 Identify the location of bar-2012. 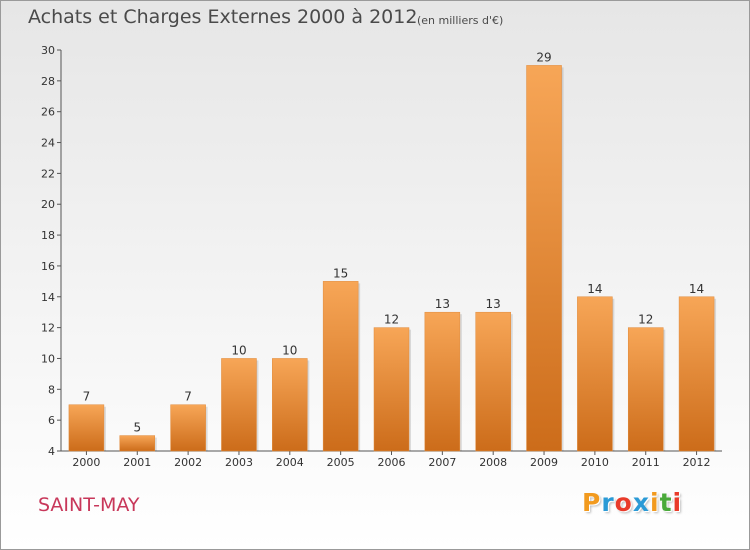
(696, 374).